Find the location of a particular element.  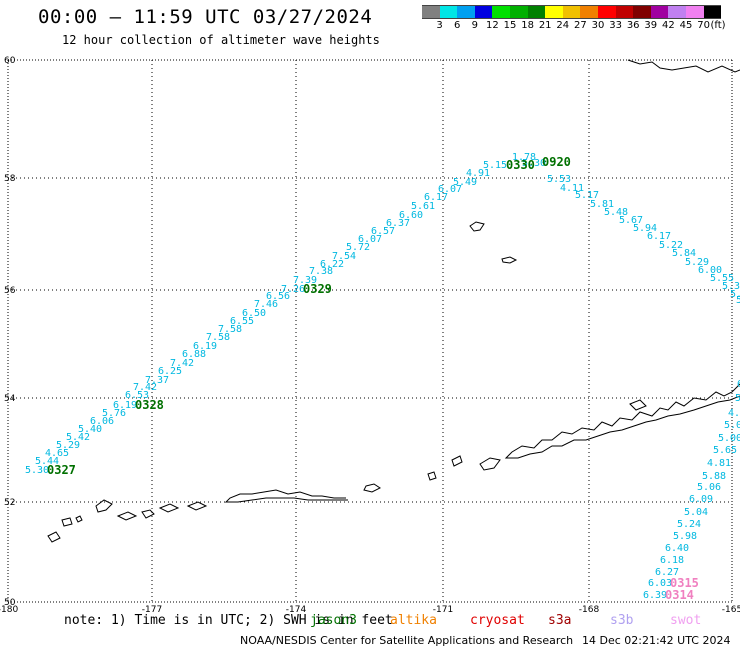

coastline-unimak-peninsula is located at coordinates (622, 421).